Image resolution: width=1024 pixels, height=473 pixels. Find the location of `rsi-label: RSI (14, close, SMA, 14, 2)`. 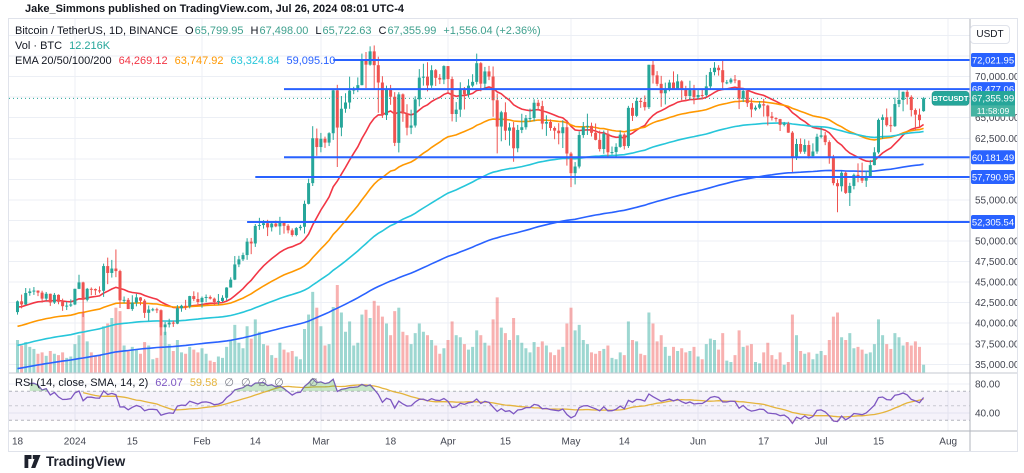

rsi-label: RSI (14, close, SMA, 14, 2) is located at coordinates (82, 382).